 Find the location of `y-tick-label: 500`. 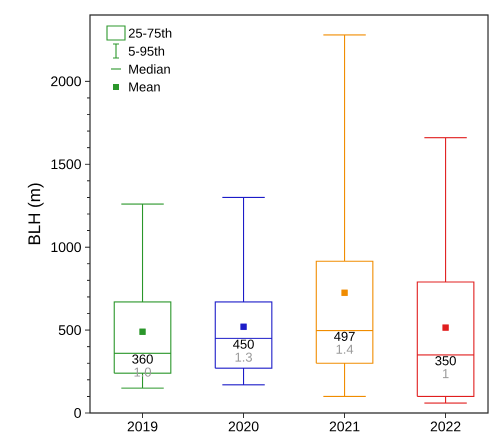

y-tick-label: 500 is located at coordinates (69, 330).